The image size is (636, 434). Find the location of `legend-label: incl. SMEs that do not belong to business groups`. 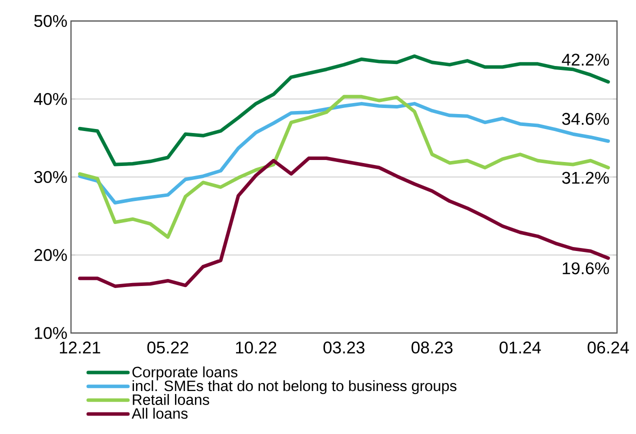

legend-label: incl. SMEs that do not belong to business groups is located at coordinates (294, 387).